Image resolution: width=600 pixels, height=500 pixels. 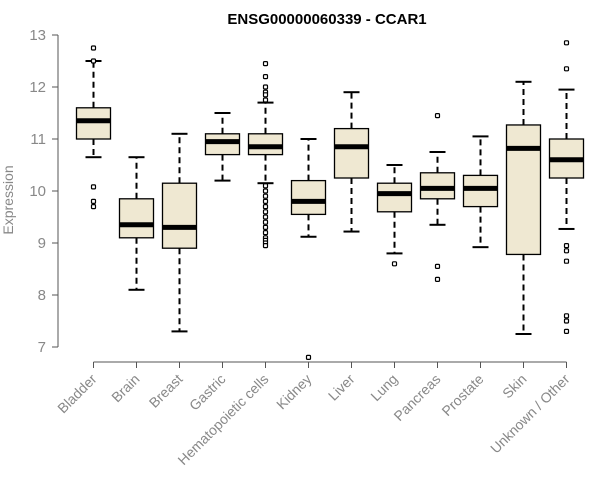 What do you see at coordinates (530, 414) in the screenshot?
I see `x-tick-label: Unknown / Other` at bounding box center [530, 414].